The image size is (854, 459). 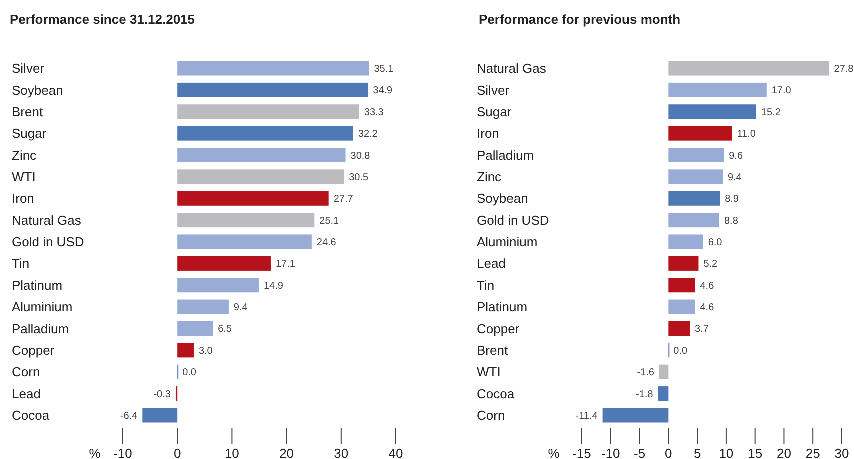 What do you see at coordinates (587, 416) in the screenshot?
I see `data-label: -11.4` at bounding box center [587, 416].